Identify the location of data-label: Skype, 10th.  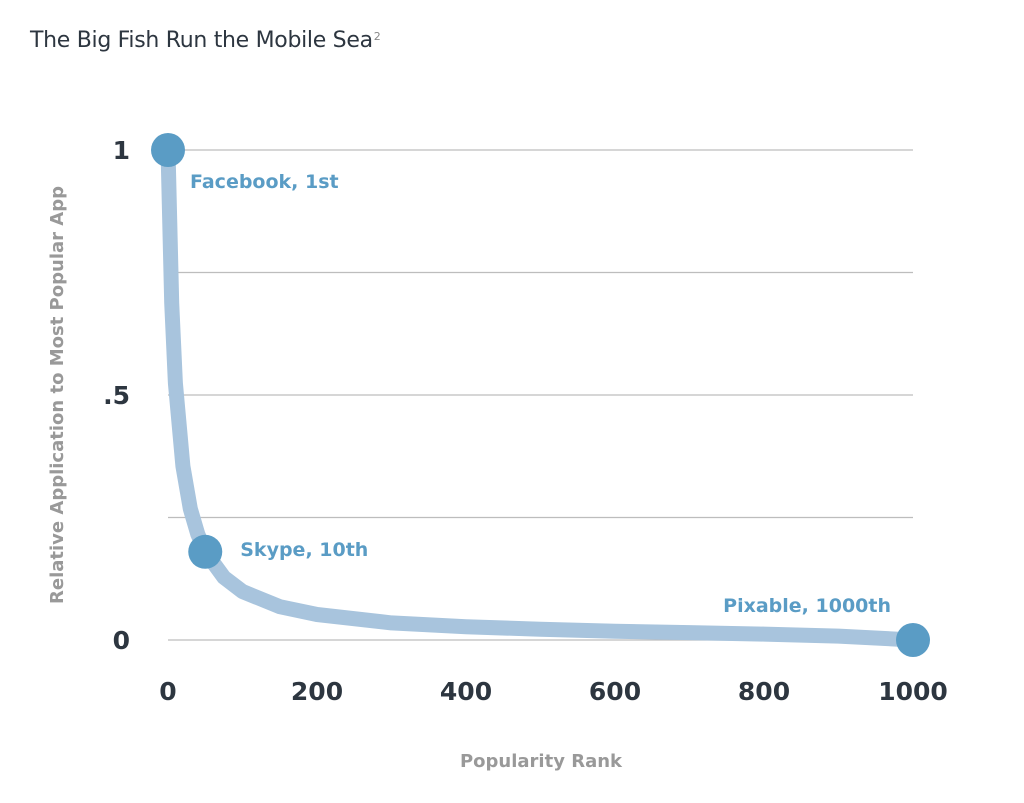
(304, 550).